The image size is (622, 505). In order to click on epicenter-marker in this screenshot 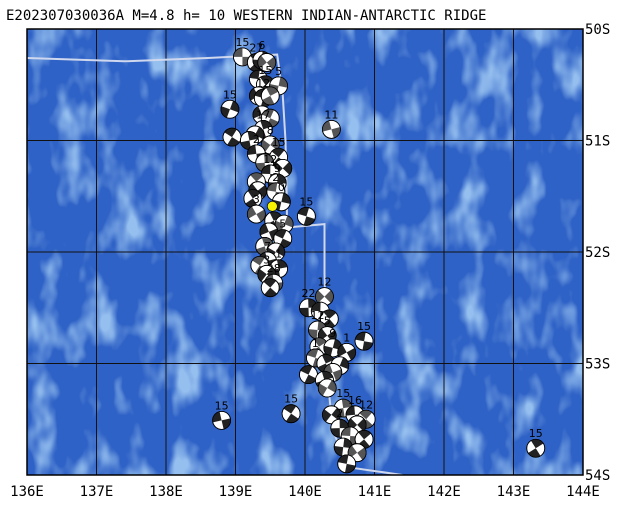, I will do `click(272, 206)`.